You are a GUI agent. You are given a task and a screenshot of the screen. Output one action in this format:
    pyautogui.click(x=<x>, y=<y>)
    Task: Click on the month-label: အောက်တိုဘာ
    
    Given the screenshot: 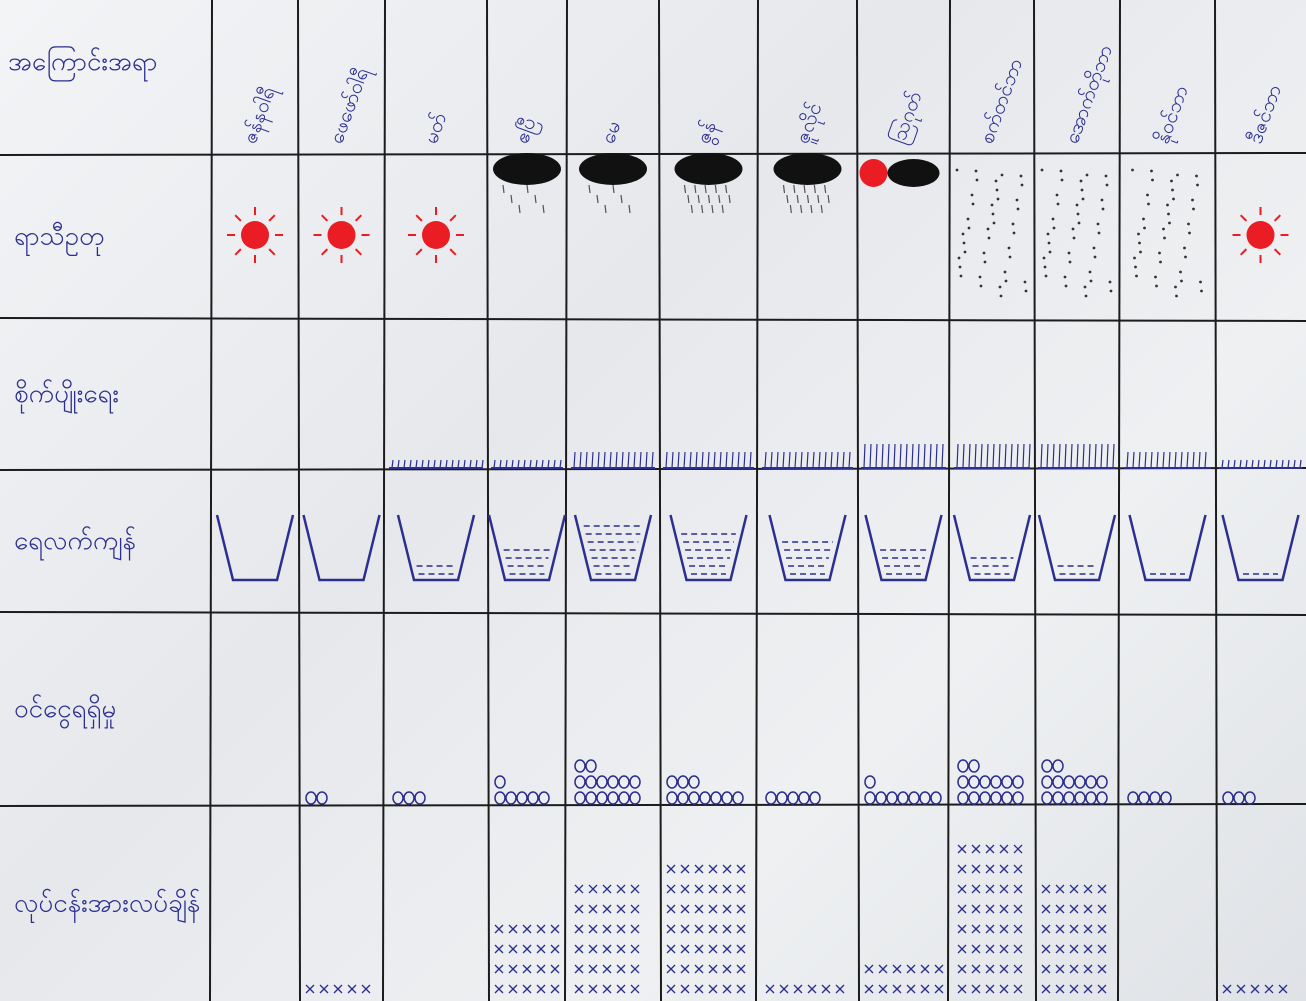 What is the action you would take?
    pyautogui.click(x=1090, y=95)
    